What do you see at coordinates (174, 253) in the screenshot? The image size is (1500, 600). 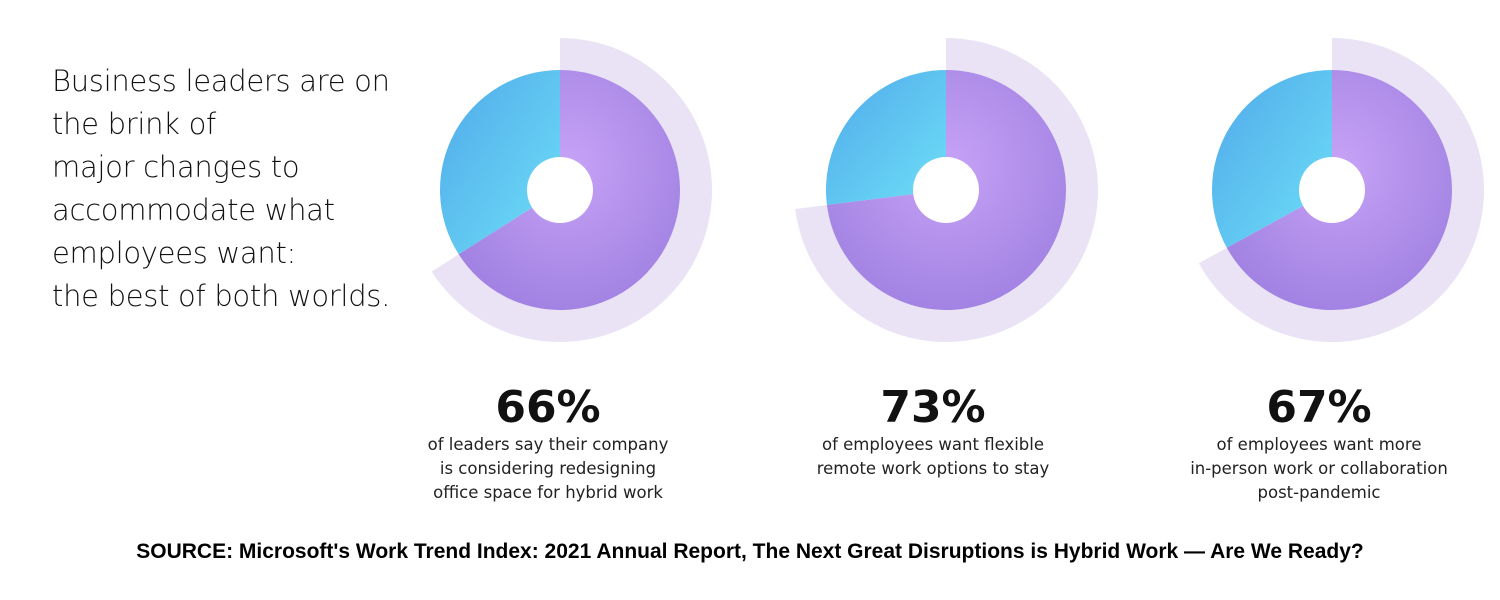 I see `intro-line: employees want:` at bounding box center [174, 253].